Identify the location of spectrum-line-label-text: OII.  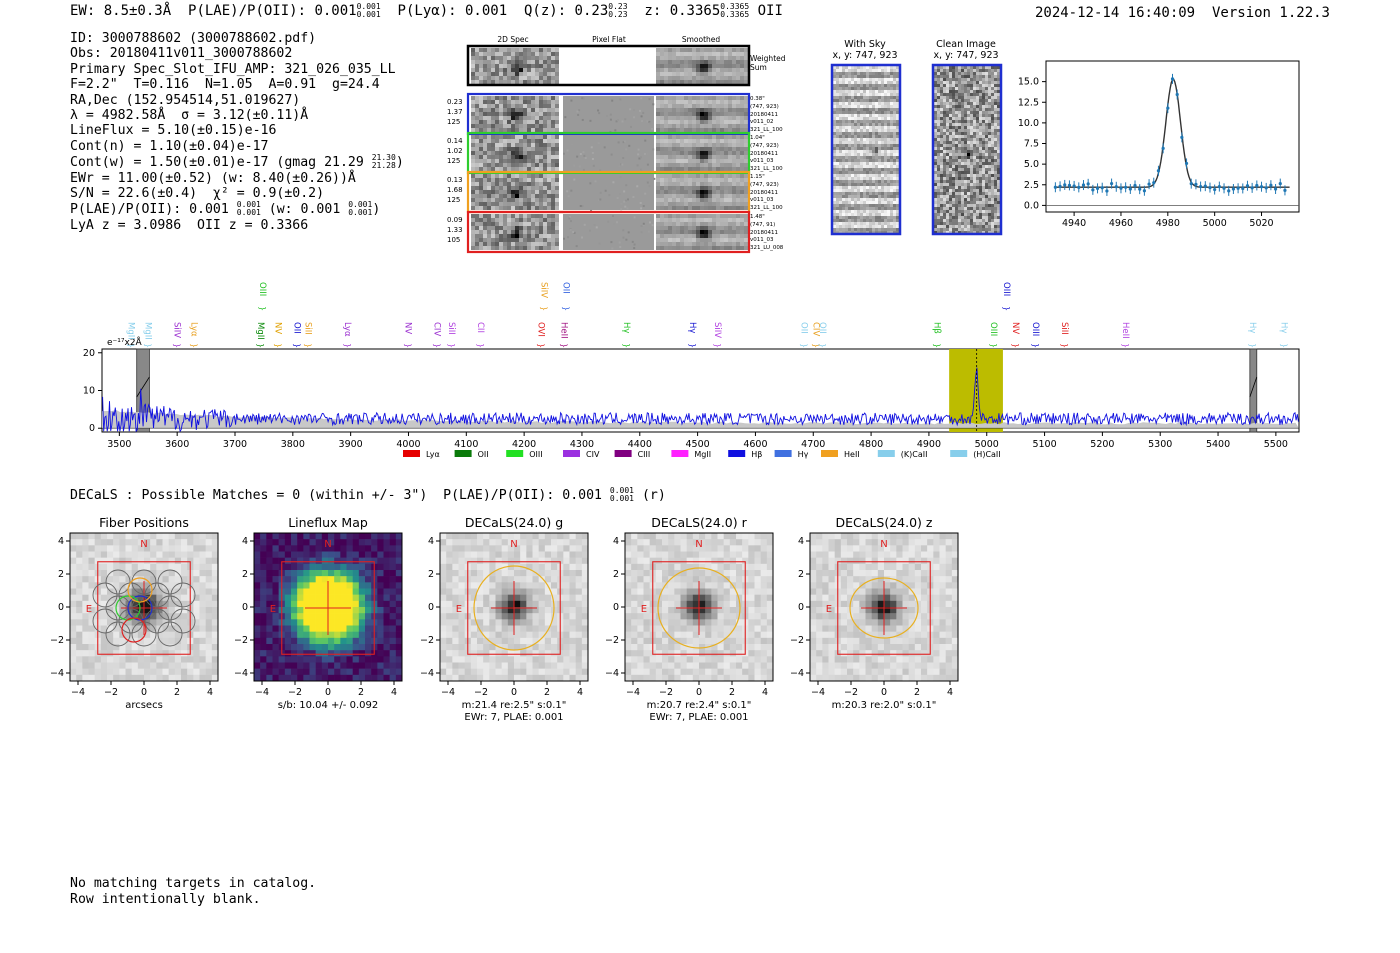
(822, 328).